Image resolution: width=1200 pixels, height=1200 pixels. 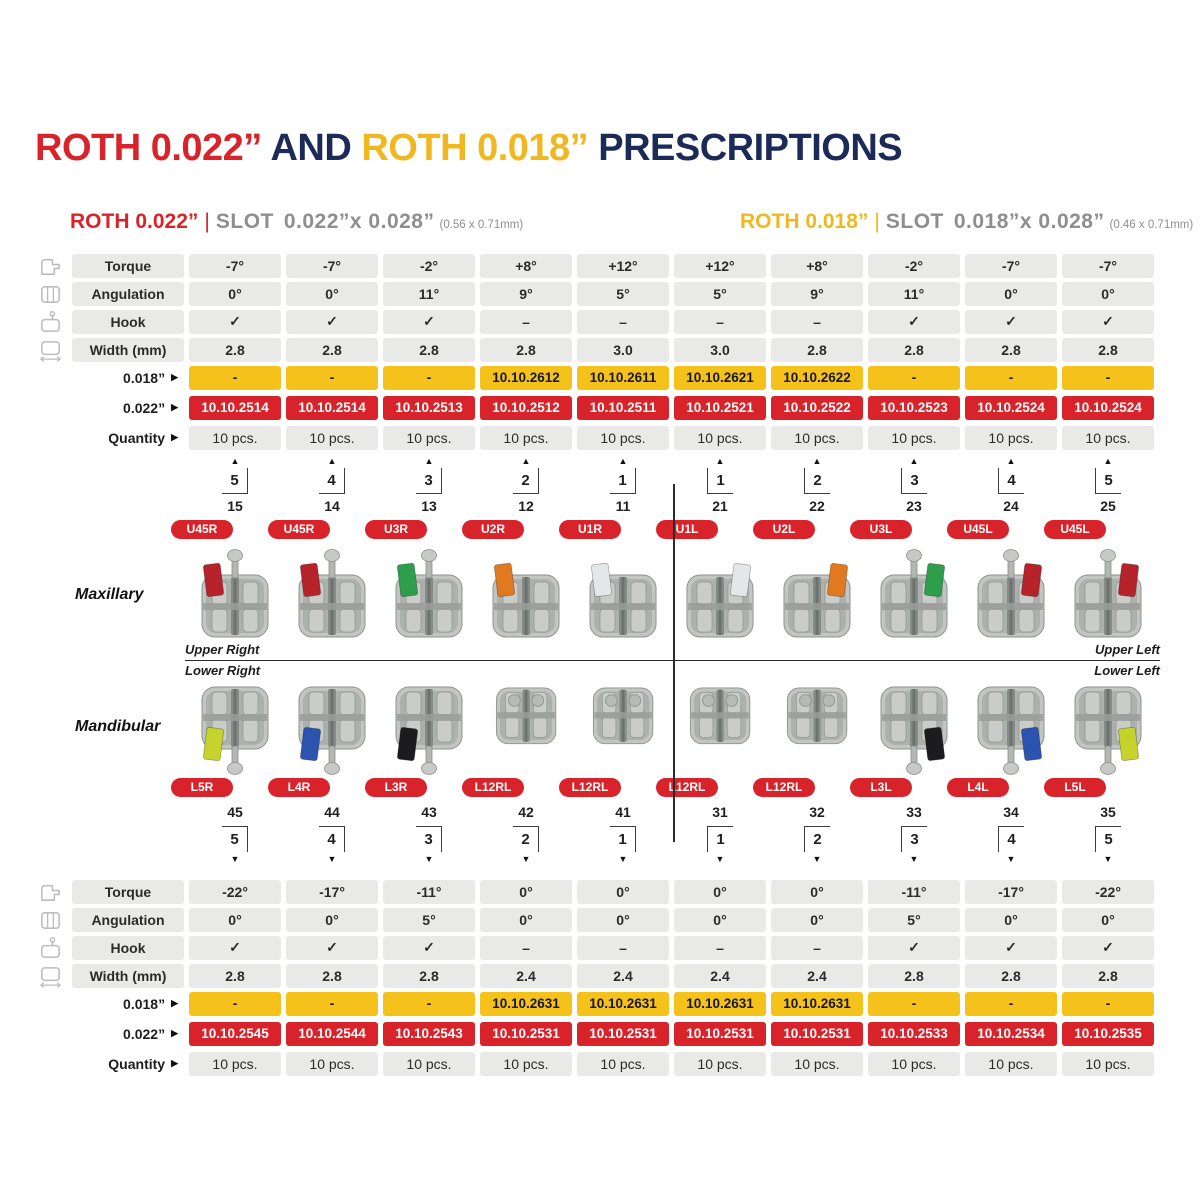 What do you see at coordinates (914, 891) in the screenshot?
I see `spec-value-cell: -11°` at bounding box center [914, 891].